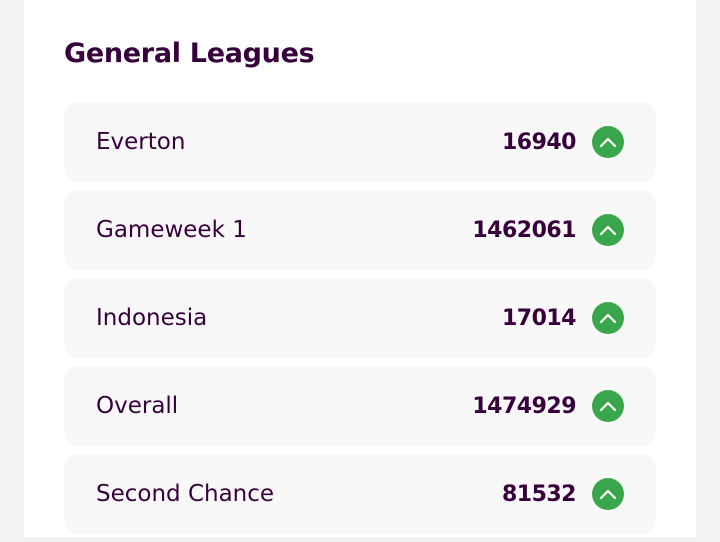 The height and width of the screenshot is (542, 720). What do you see at coordinates (189, 53) in the screenshot?
I see `section-title: General Leagues` at bounding box center [189, 53].